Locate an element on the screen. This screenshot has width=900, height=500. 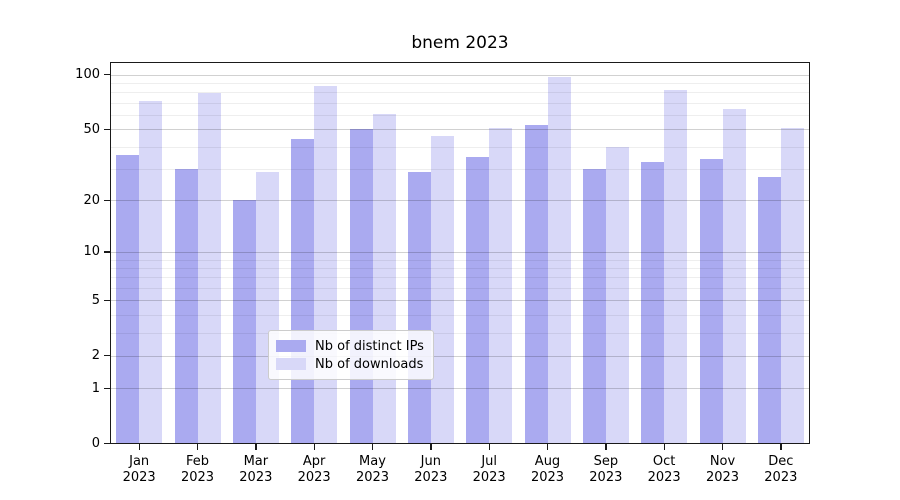
chart-title: bnem 2023 is located at coordinates (460, 43).